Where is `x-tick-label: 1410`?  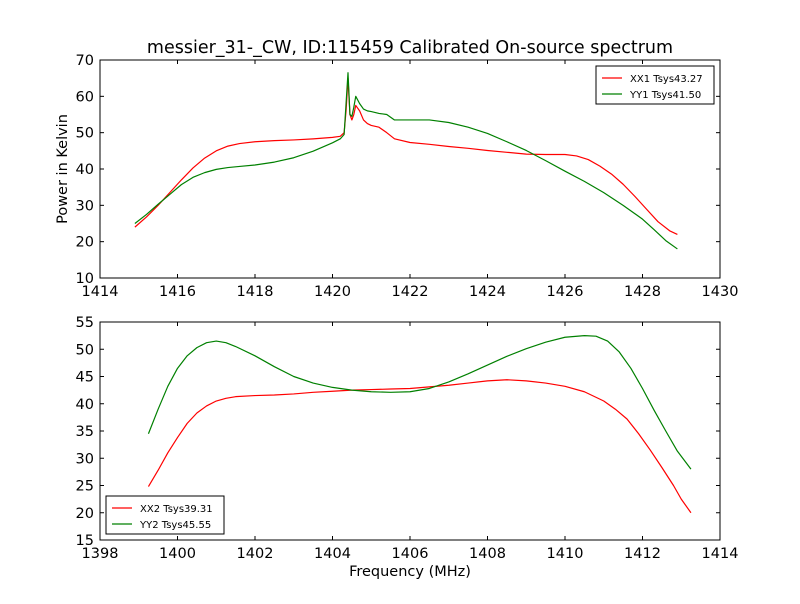 x-tick-label: 1410 is located at coordinates (565, 554).